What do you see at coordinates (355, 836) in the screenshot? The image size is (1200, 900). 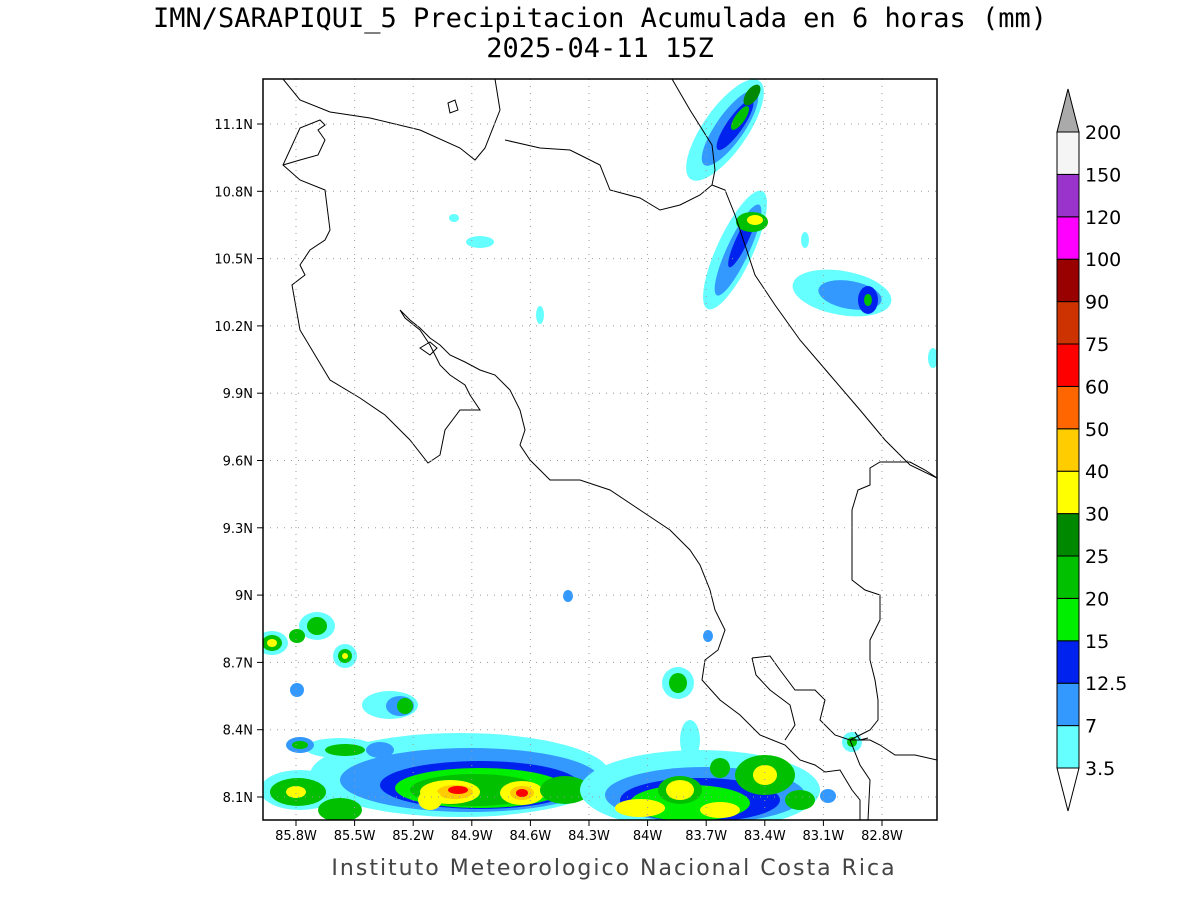 I see `lon-label: 85.5W` at bounding box center [355, 836].